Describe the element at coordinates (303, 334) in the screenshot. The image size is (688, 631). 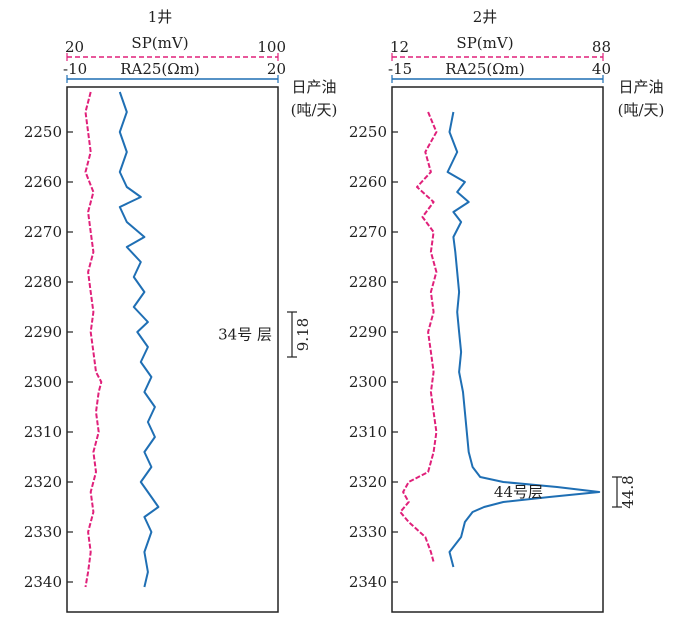
I see `oil-value: 9.18` at that location.